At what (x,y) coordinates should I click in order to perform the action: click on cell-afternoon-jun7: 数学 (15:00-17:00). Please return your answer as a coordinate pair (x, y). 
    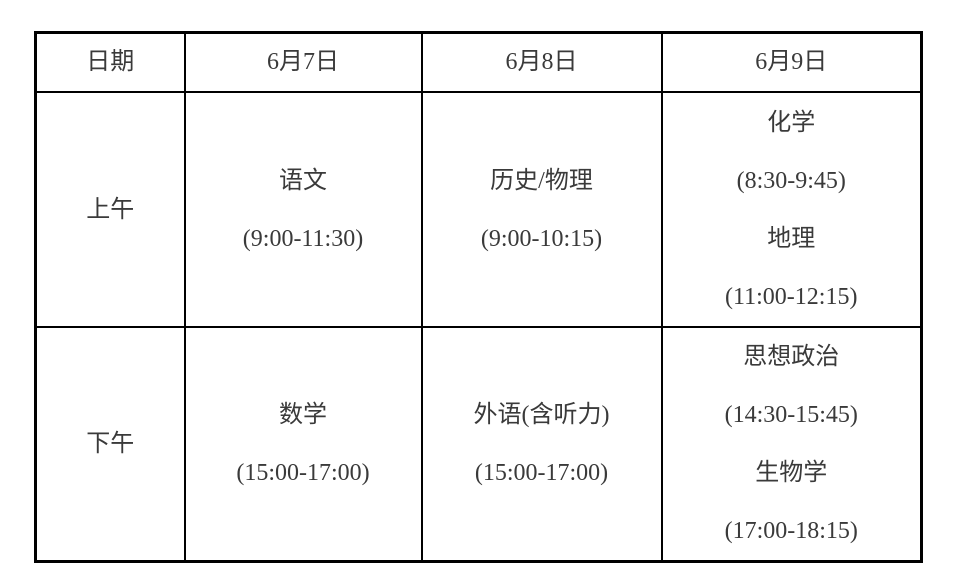
    Looking at the image, I should click on (303, 444).